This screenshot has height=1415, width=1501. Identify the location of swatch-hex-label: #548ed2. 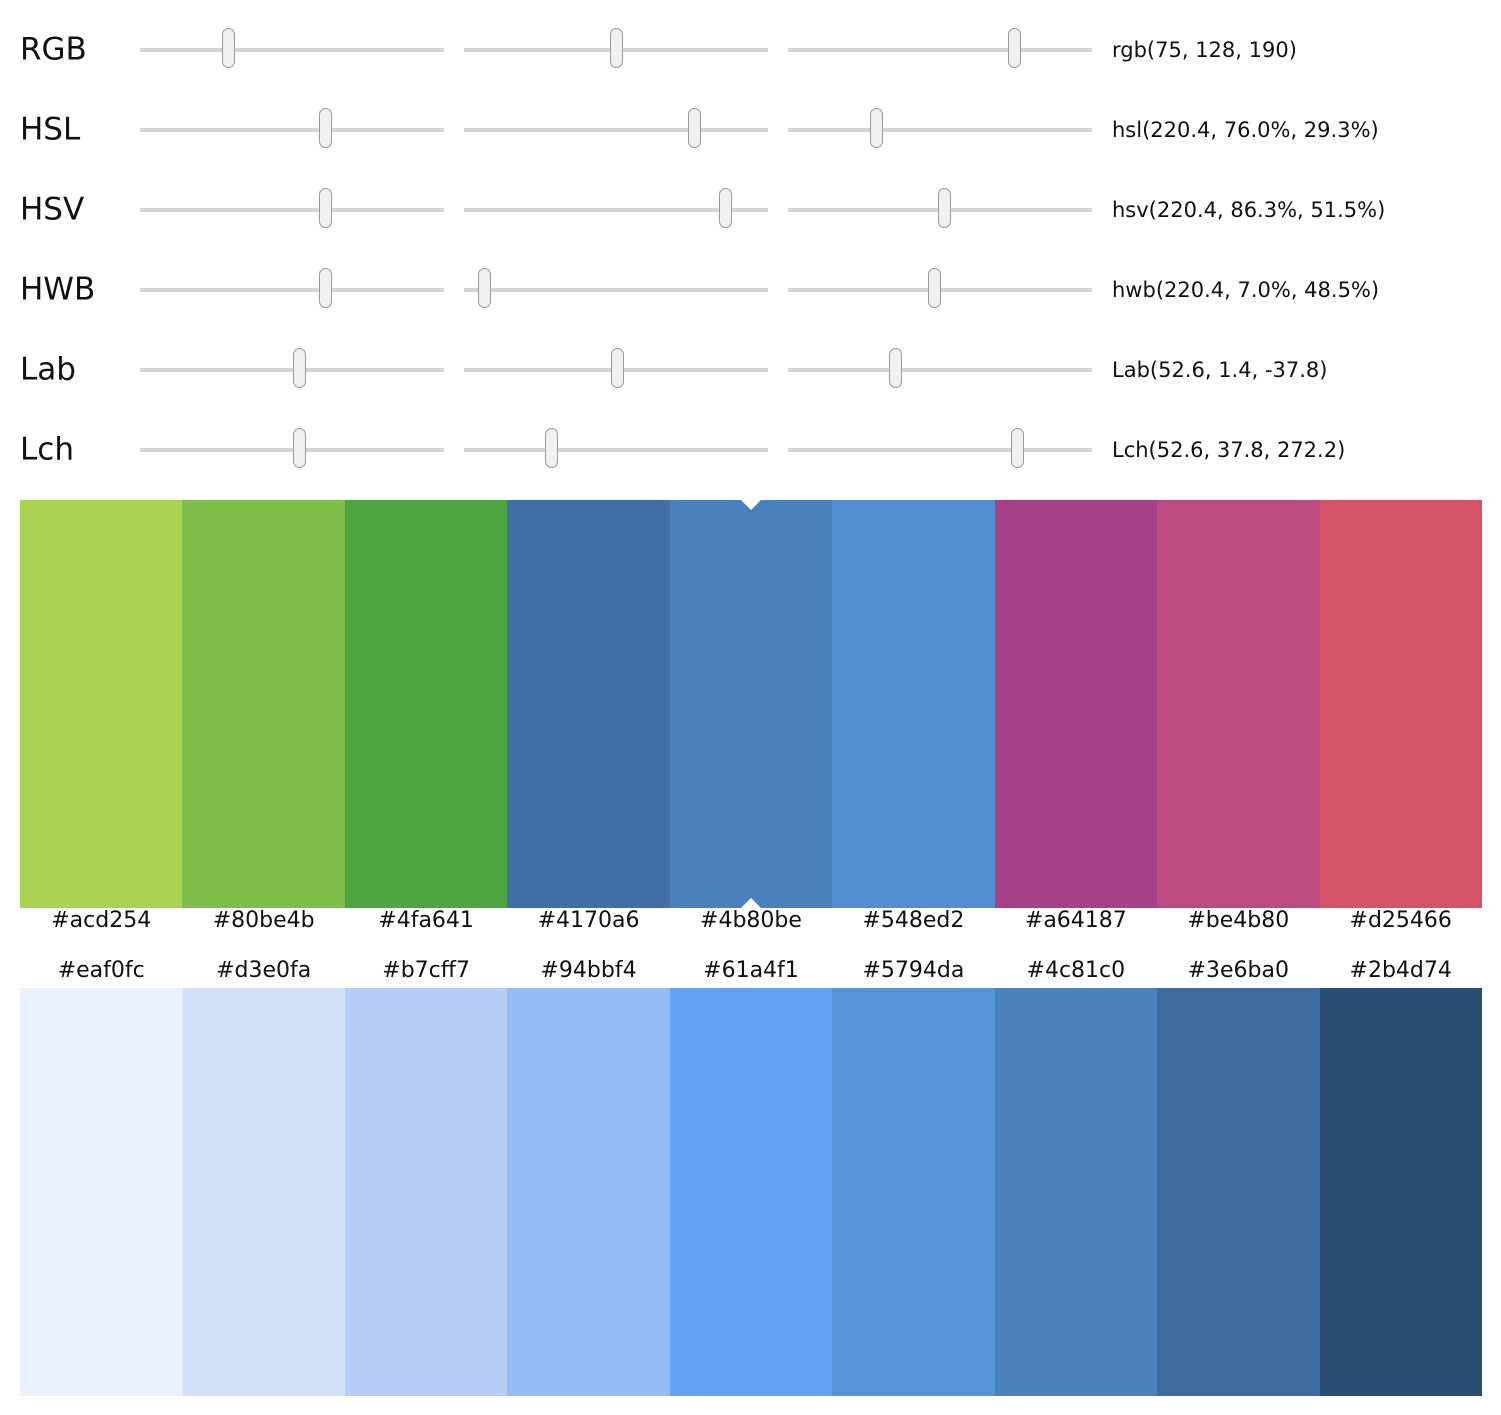
(913, 920).